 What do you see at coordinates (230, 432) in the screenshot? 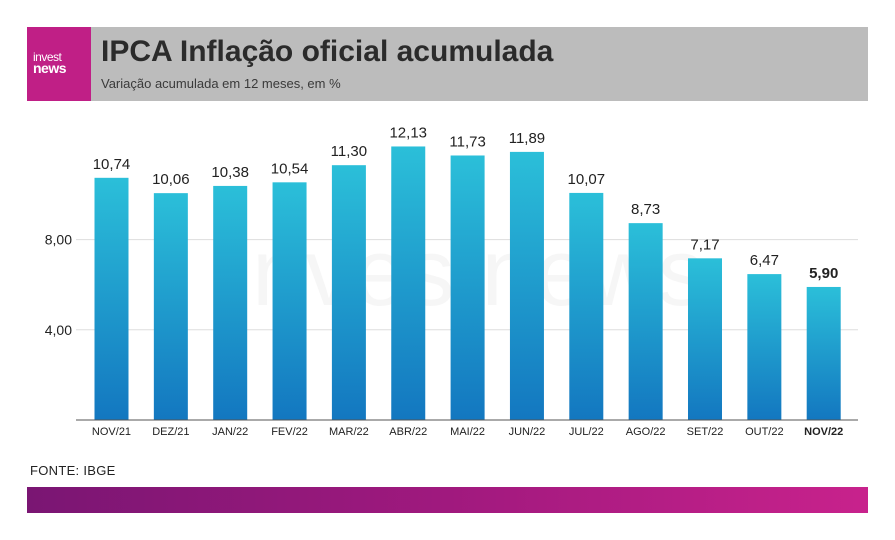
I see `x-tick-label: JAN/22` at bounding box center [230, 432].